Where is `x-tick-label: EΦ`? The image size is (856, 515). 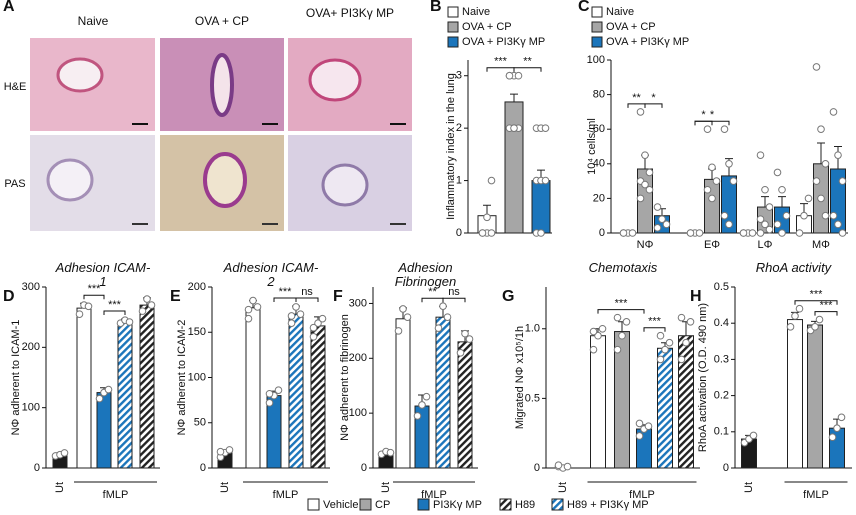
x-tick-label: EΦ is located at coordinates (712, 245).